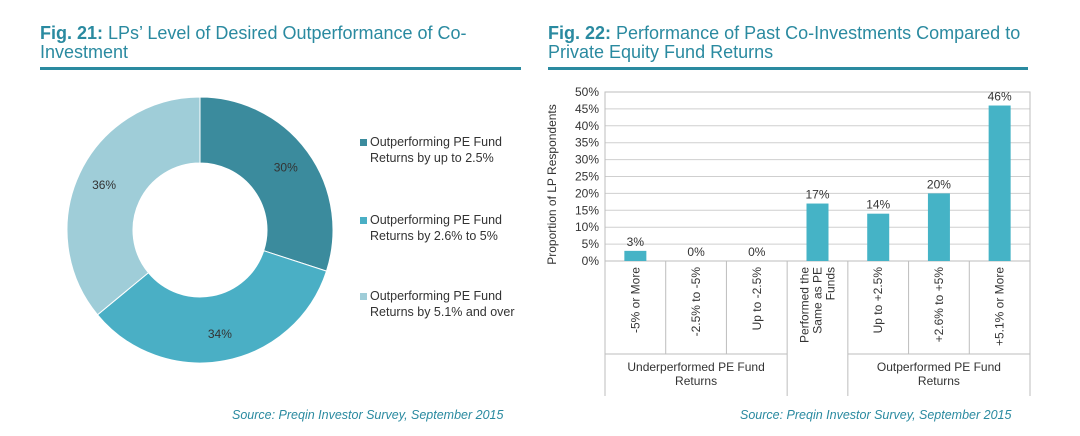 This screenshot has height=436, width=1080. What do you see at coordinates (587, 177) in the screenshot?
I see `y-tick-label: 25%` at bounding box center [587, 177].